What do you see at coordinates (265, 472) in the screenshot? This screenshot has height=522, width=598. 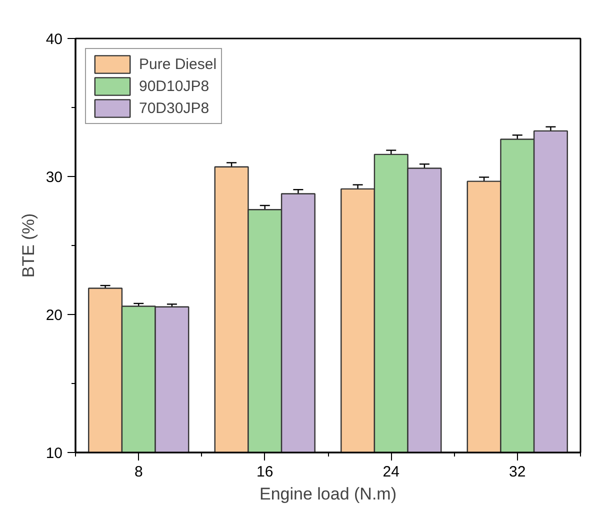 I see `x-tick-label: 16` at bounding box center [265, 472].